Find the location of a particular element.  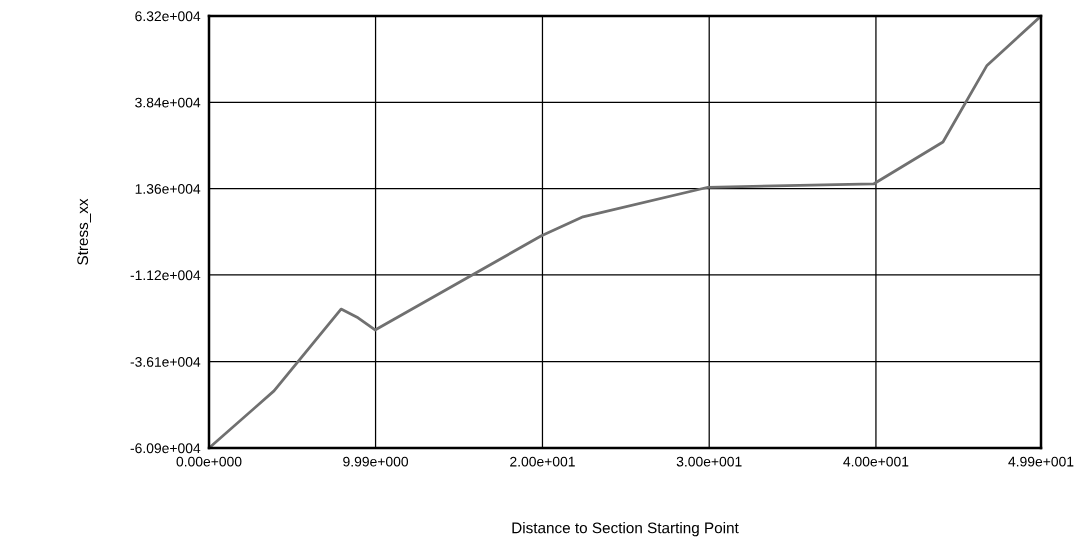

x-tick-label: 9.99e+000 is located at coordinates (376, 461).